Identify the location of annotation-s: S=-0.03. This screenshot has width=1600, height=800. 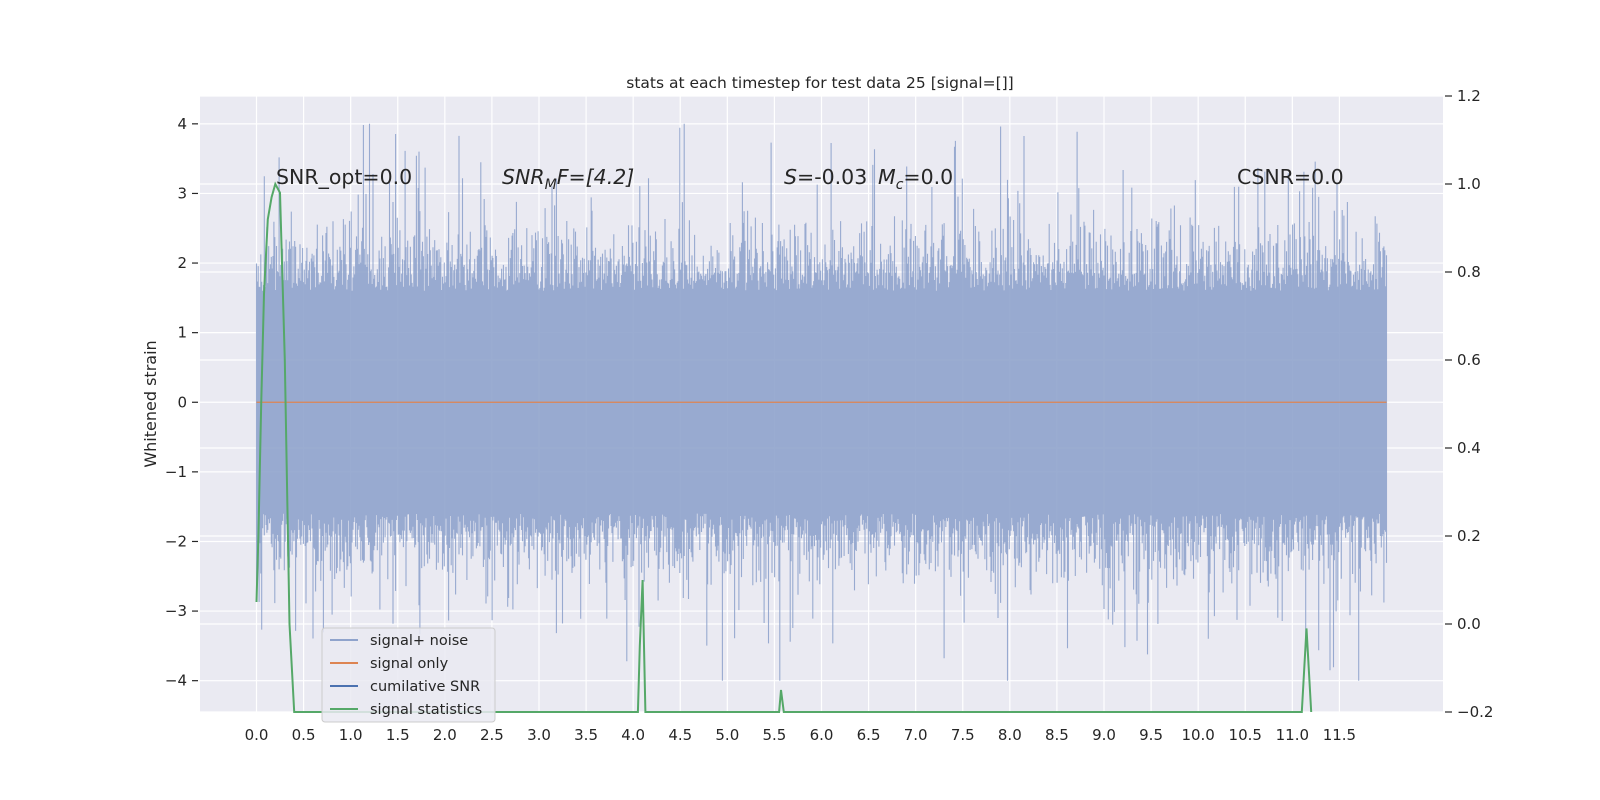
(825, 177).